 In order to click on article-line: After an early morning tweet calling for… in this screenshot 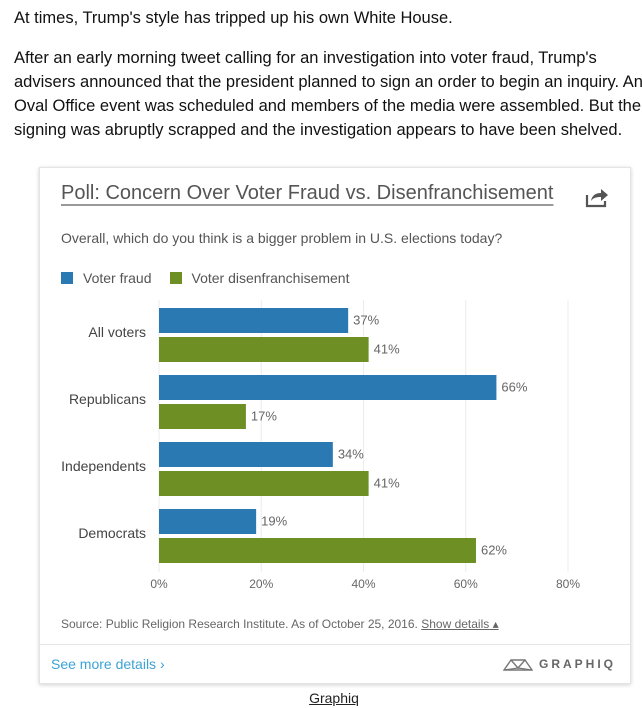, I will do `click(305, 58)`.